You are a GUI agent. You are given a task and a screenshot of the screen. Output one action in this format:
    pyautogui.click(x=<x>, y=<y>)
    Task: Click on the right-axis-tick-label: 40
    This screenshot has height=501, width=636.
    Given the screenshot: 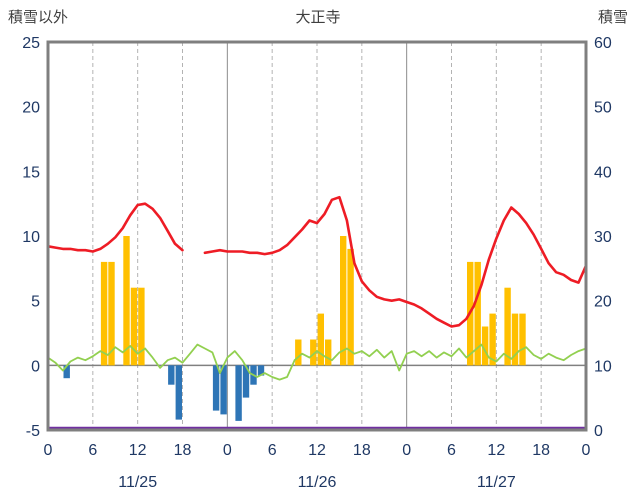 What is the action you would take?
    pyautogui.click(x=603, y=172)
    